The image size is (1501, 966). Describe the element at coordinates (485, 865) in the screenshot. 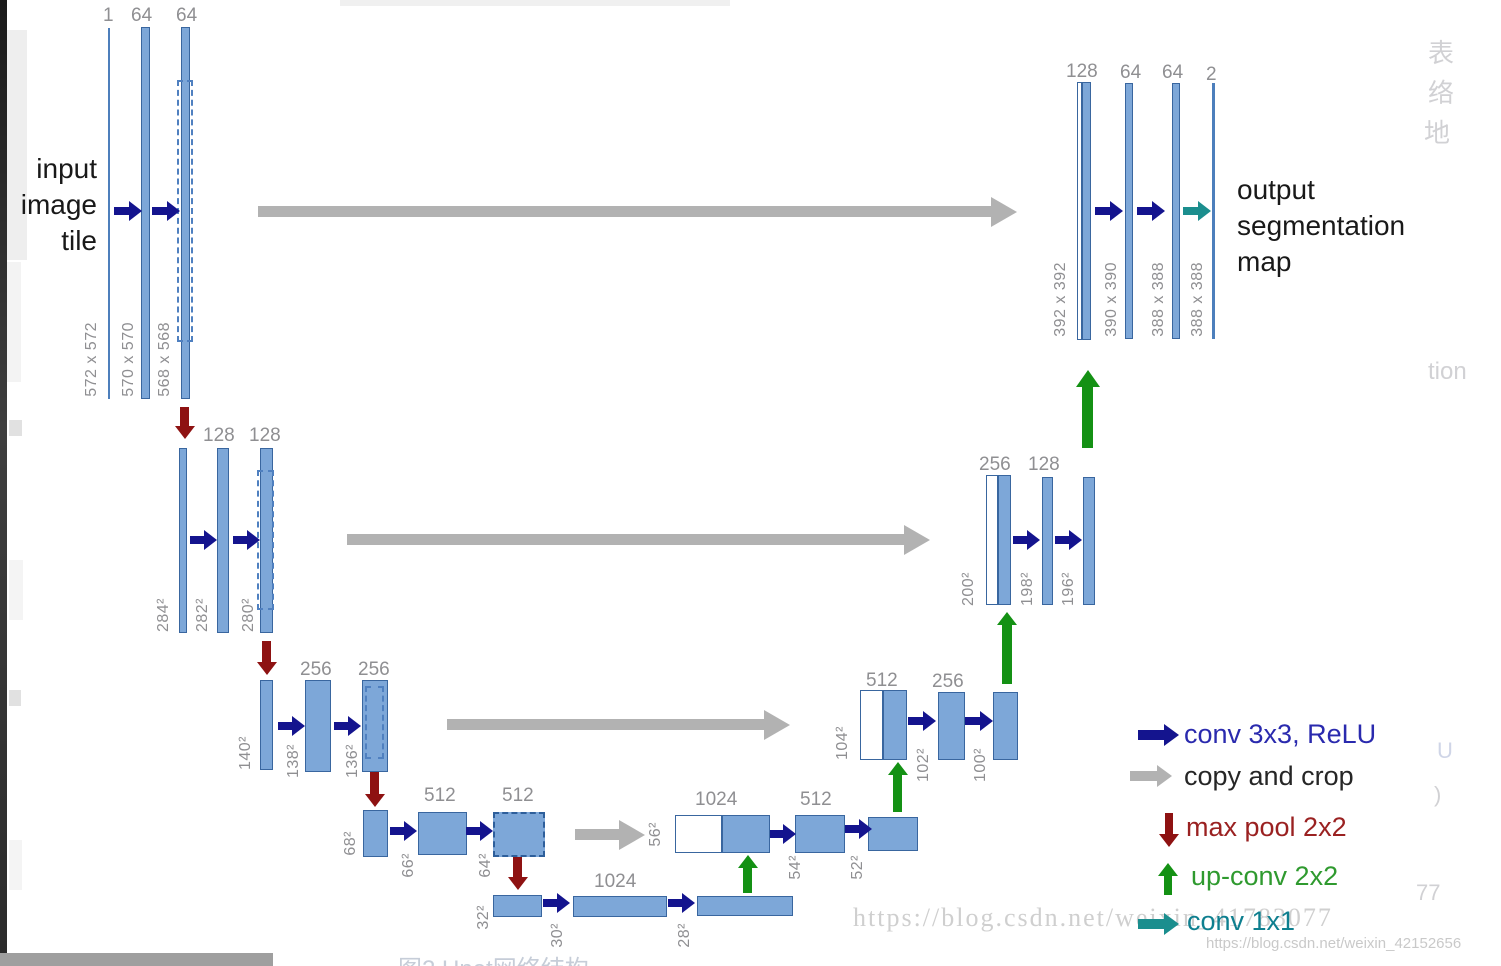

I see `enc-r4-size-label: 64²` at that location.